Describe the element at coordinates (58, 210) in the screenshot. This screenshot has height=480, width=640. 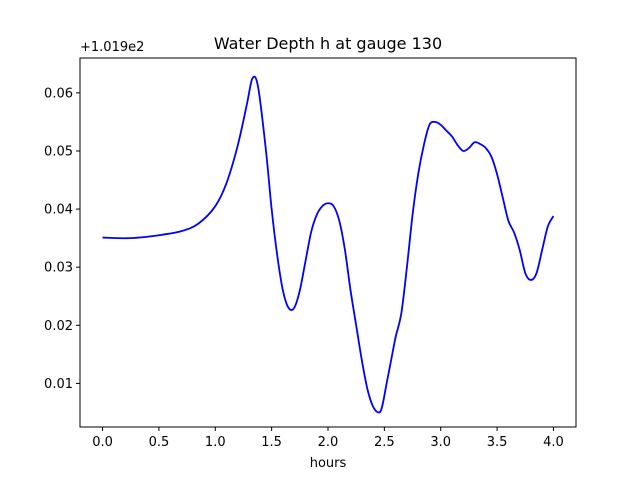
I see `y-tick-label: 0.04` at that location.